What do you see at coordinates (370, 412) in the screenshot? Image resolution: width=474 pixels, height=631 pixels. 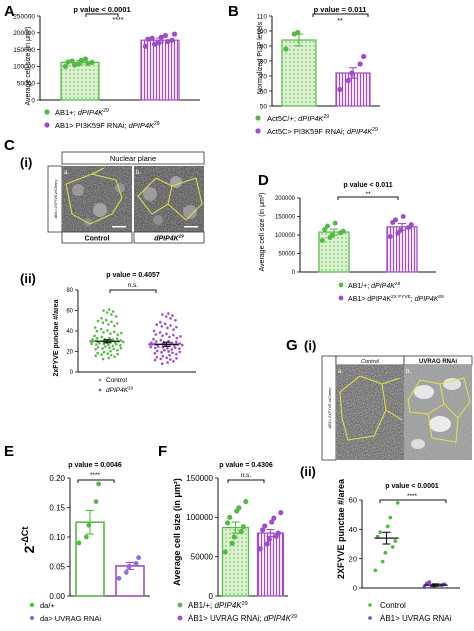 I see `micrograph-g-control: a.` at bounding box center [370, 412].